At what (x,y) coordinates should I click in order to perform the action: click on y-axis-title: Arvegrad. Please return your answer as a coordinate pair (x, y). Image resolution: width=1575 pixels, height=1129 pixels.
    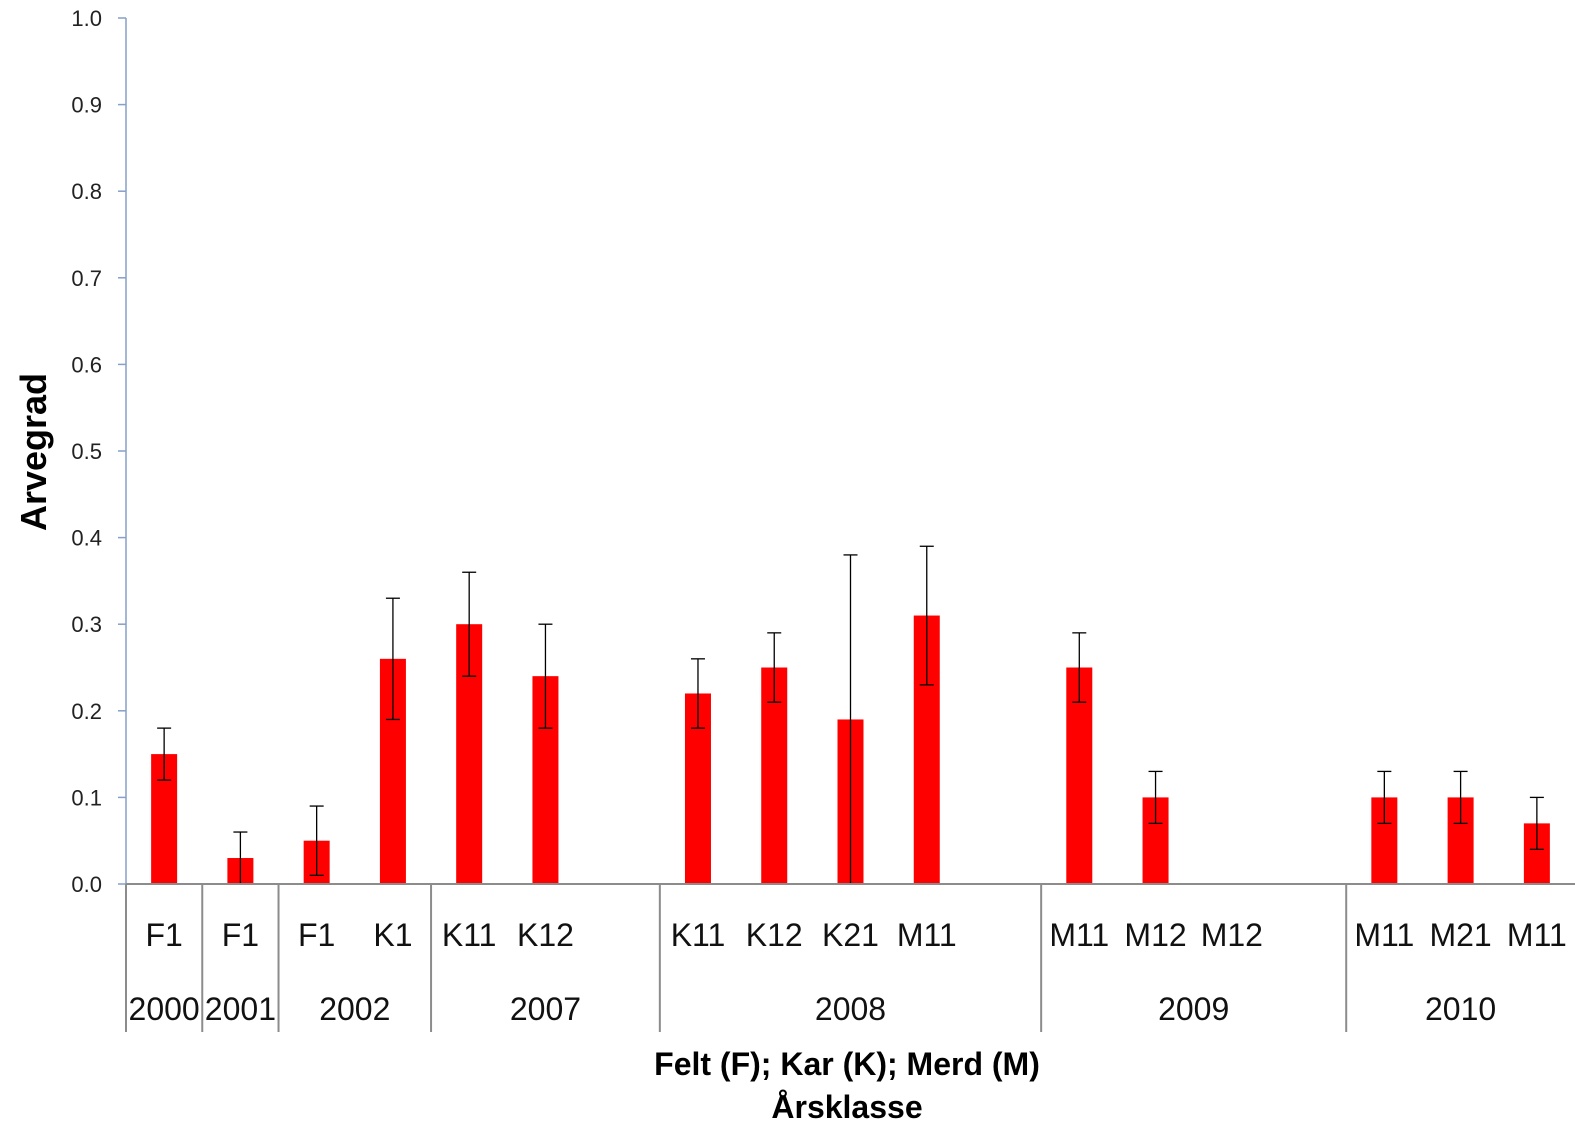
    Looking at the image, I should click on (33, 452).